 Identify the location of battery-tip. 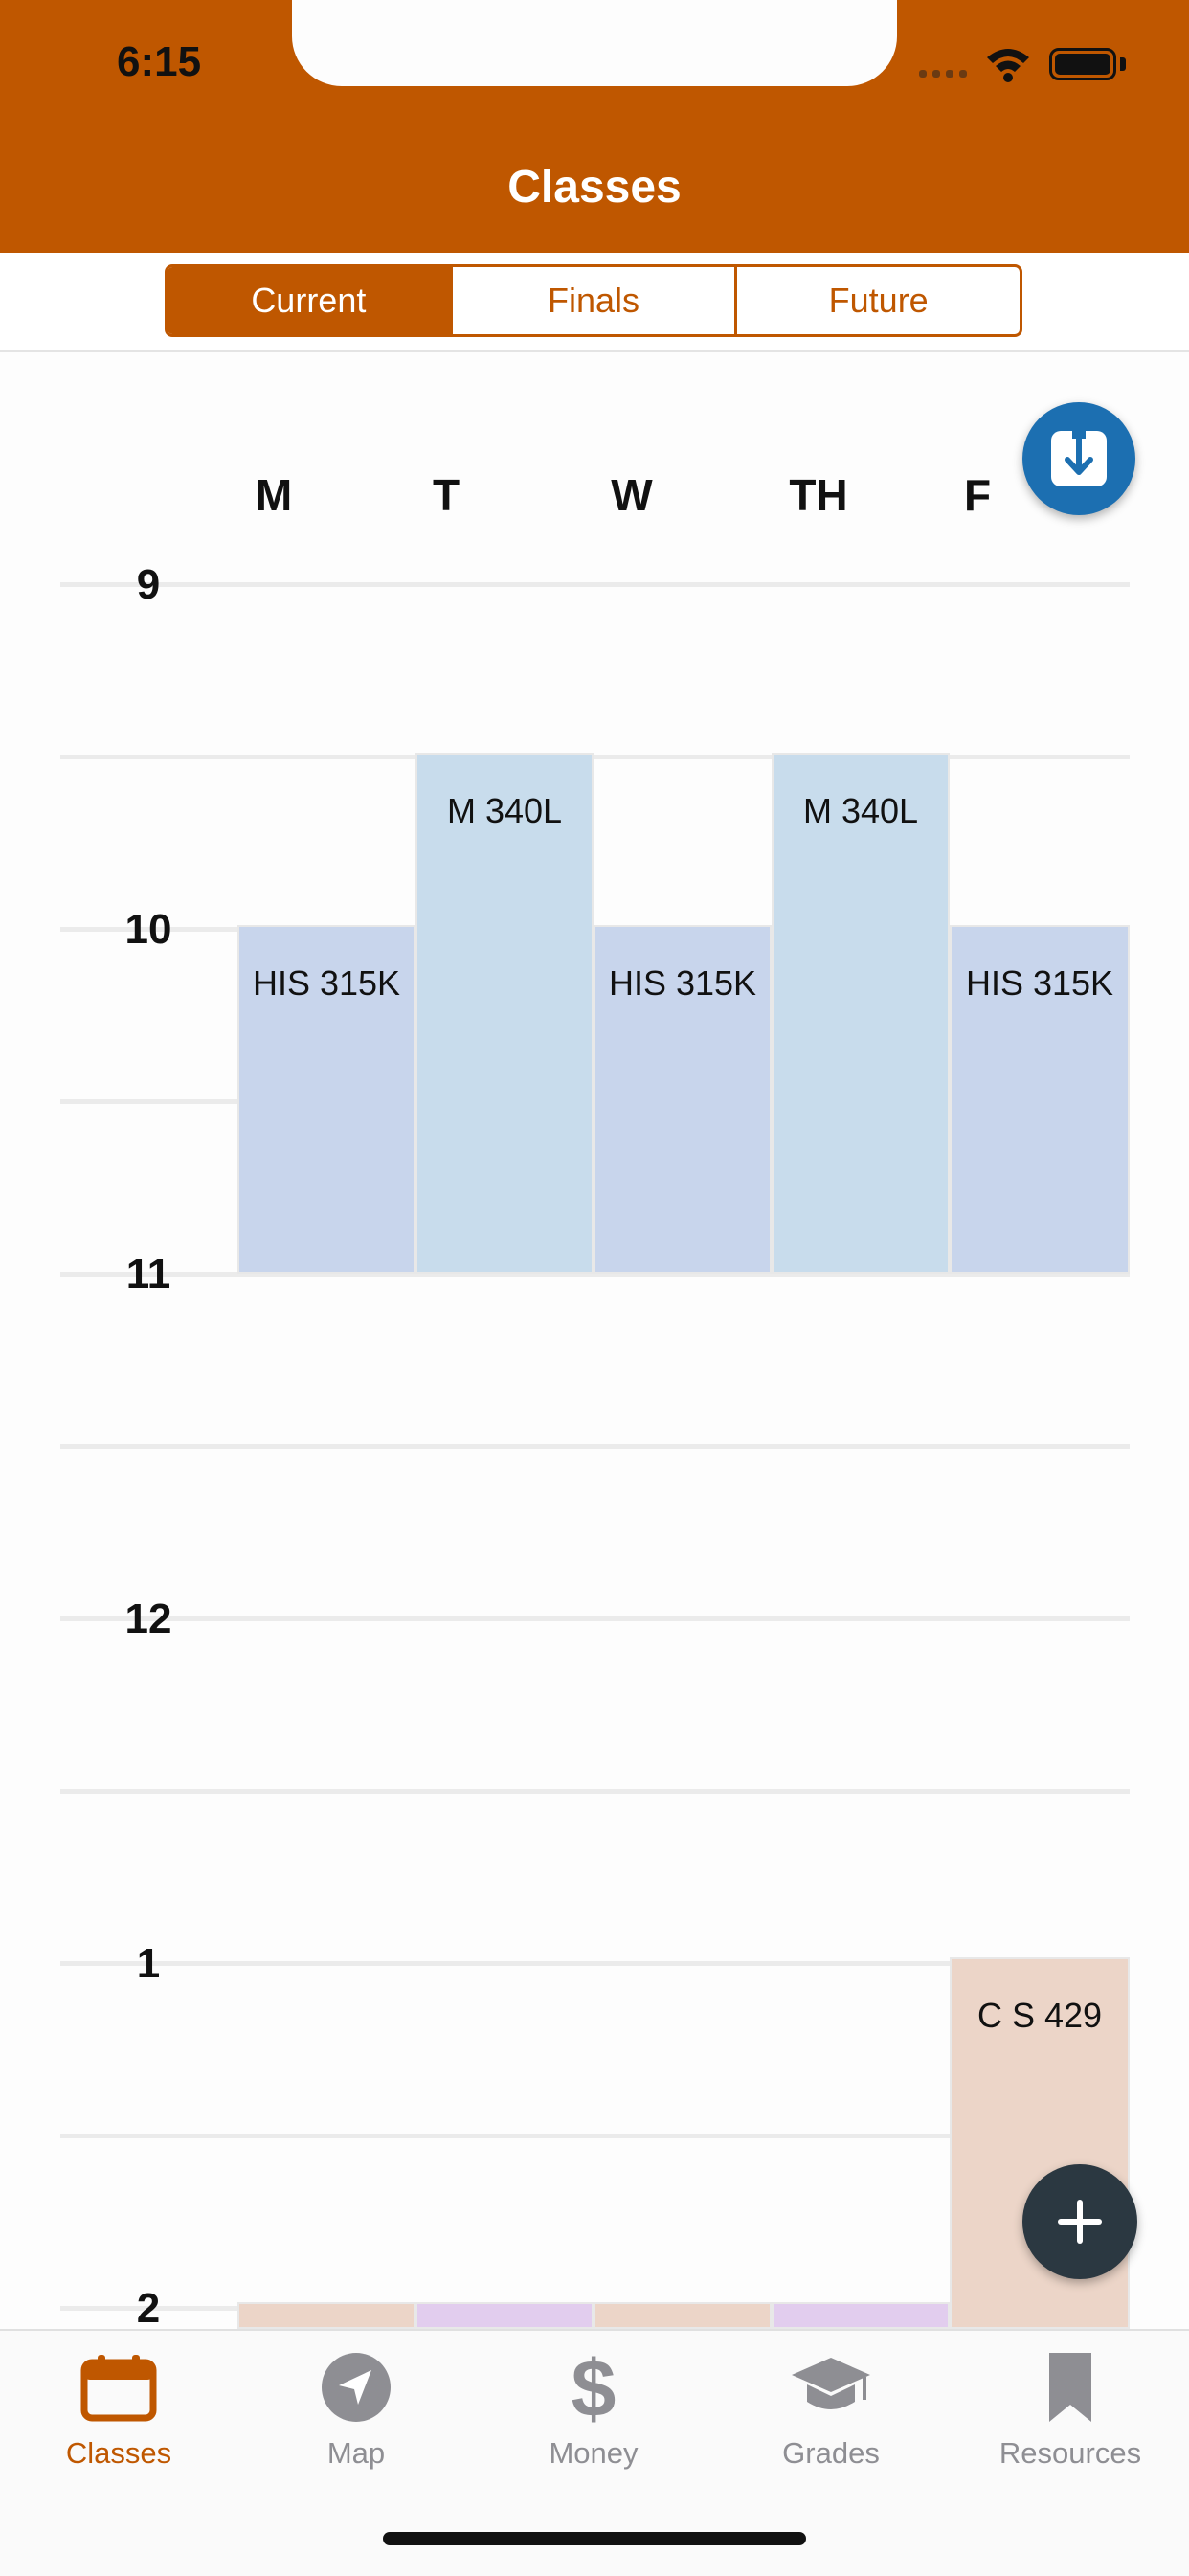
(1123, 64).